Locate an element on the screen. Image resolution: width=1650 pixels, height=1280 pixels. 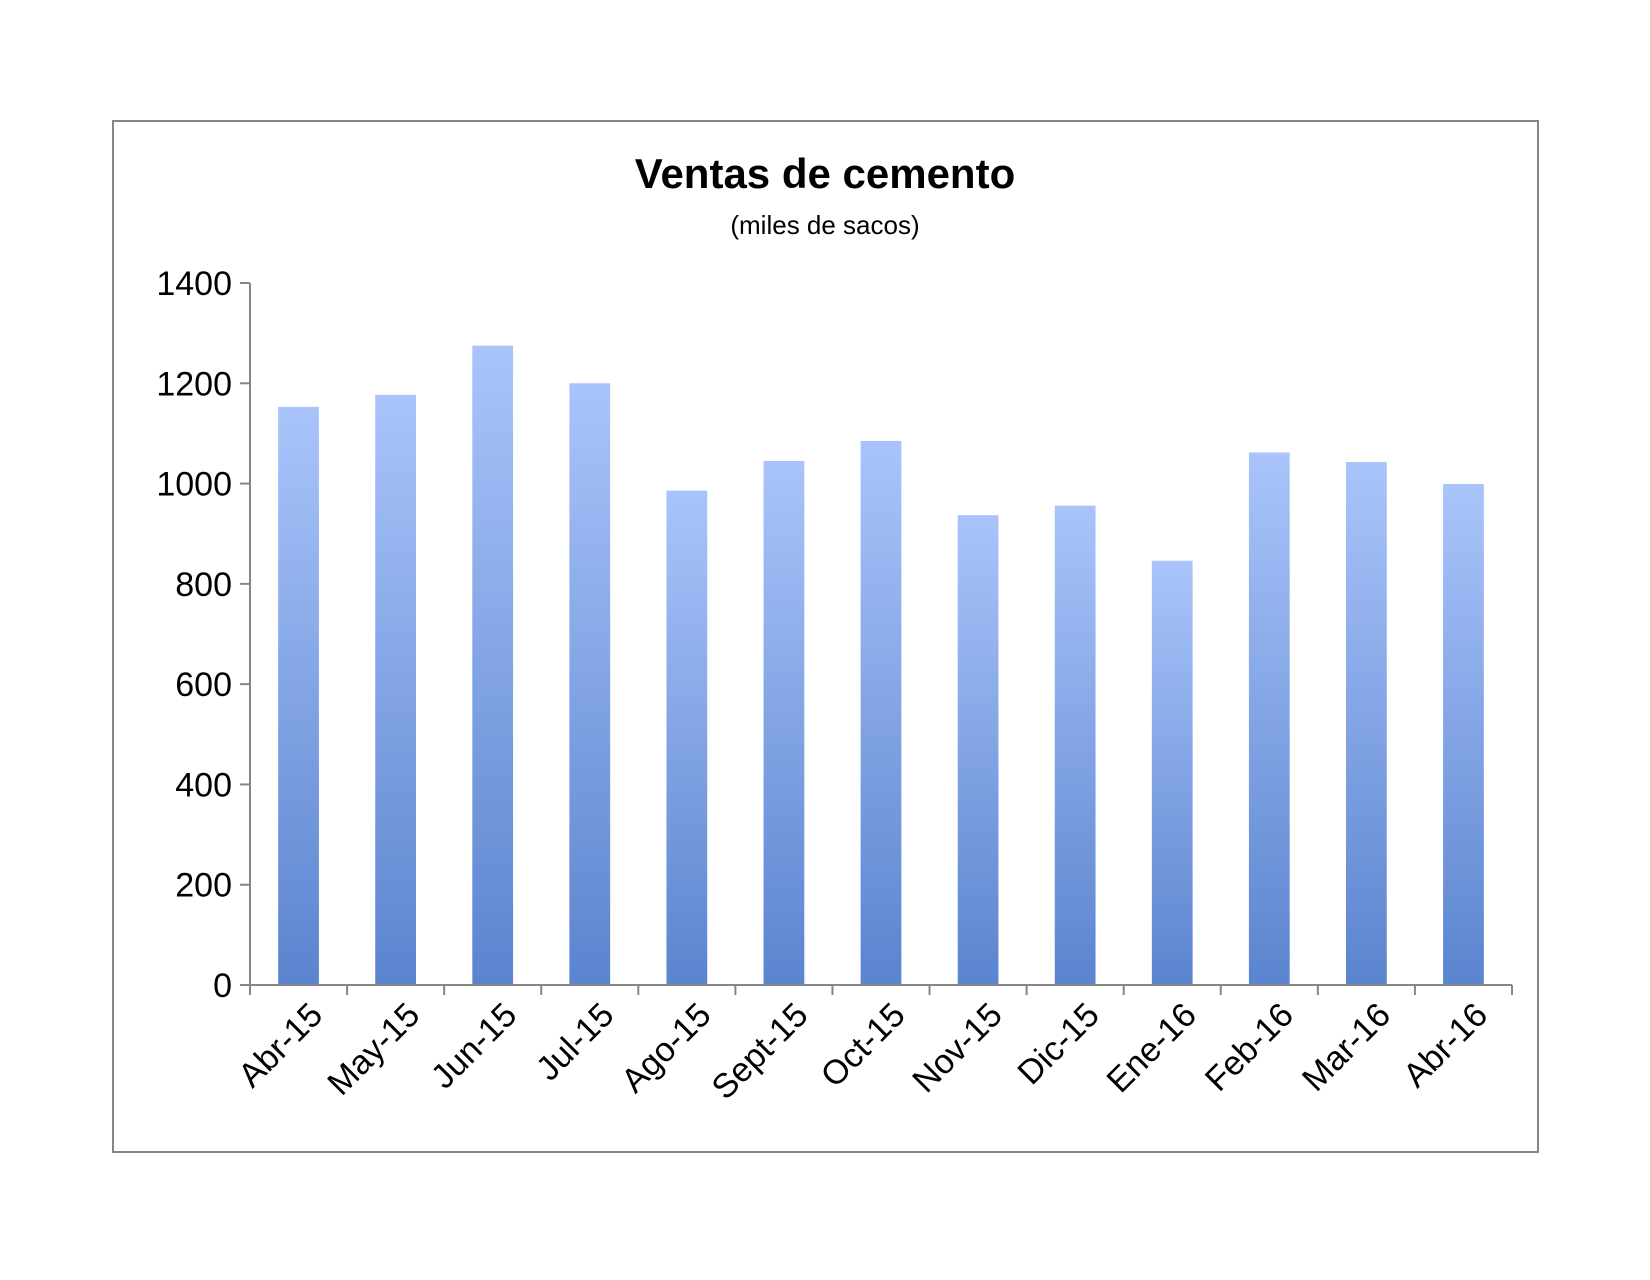
chart-title: Ventas de cemento is located at coordinates (825, 173).